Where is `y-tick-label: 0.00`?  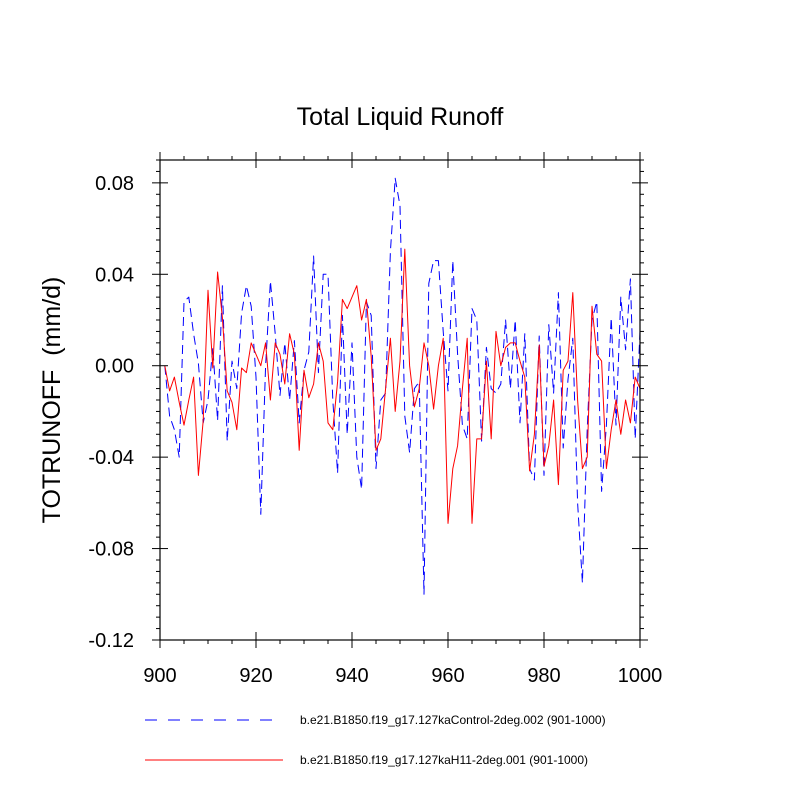
y-tick-label: 0.00 is located at coordinates (114, 367).